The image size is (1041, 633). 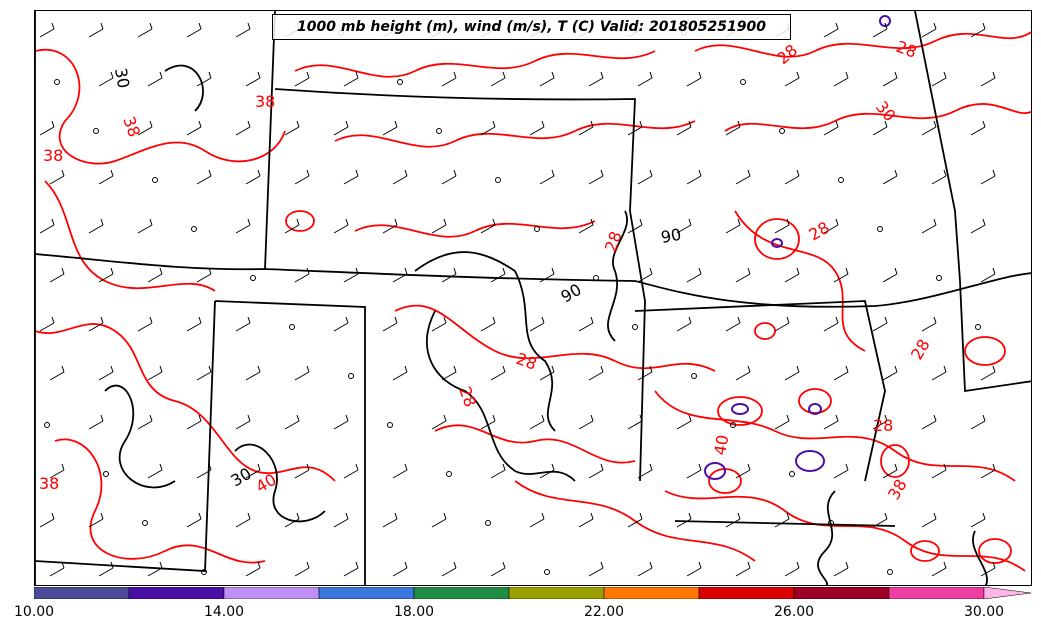 What do you see at coordinates (131, 127) in the screenshot?
I see `temp-label: 38` at bounding box center [131, 127].